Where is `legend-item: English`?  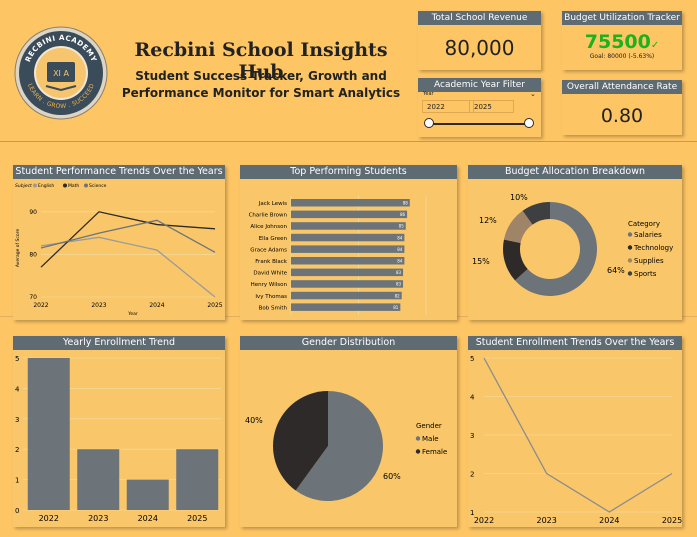 legend-item: English is located at coordinates (46, 186).